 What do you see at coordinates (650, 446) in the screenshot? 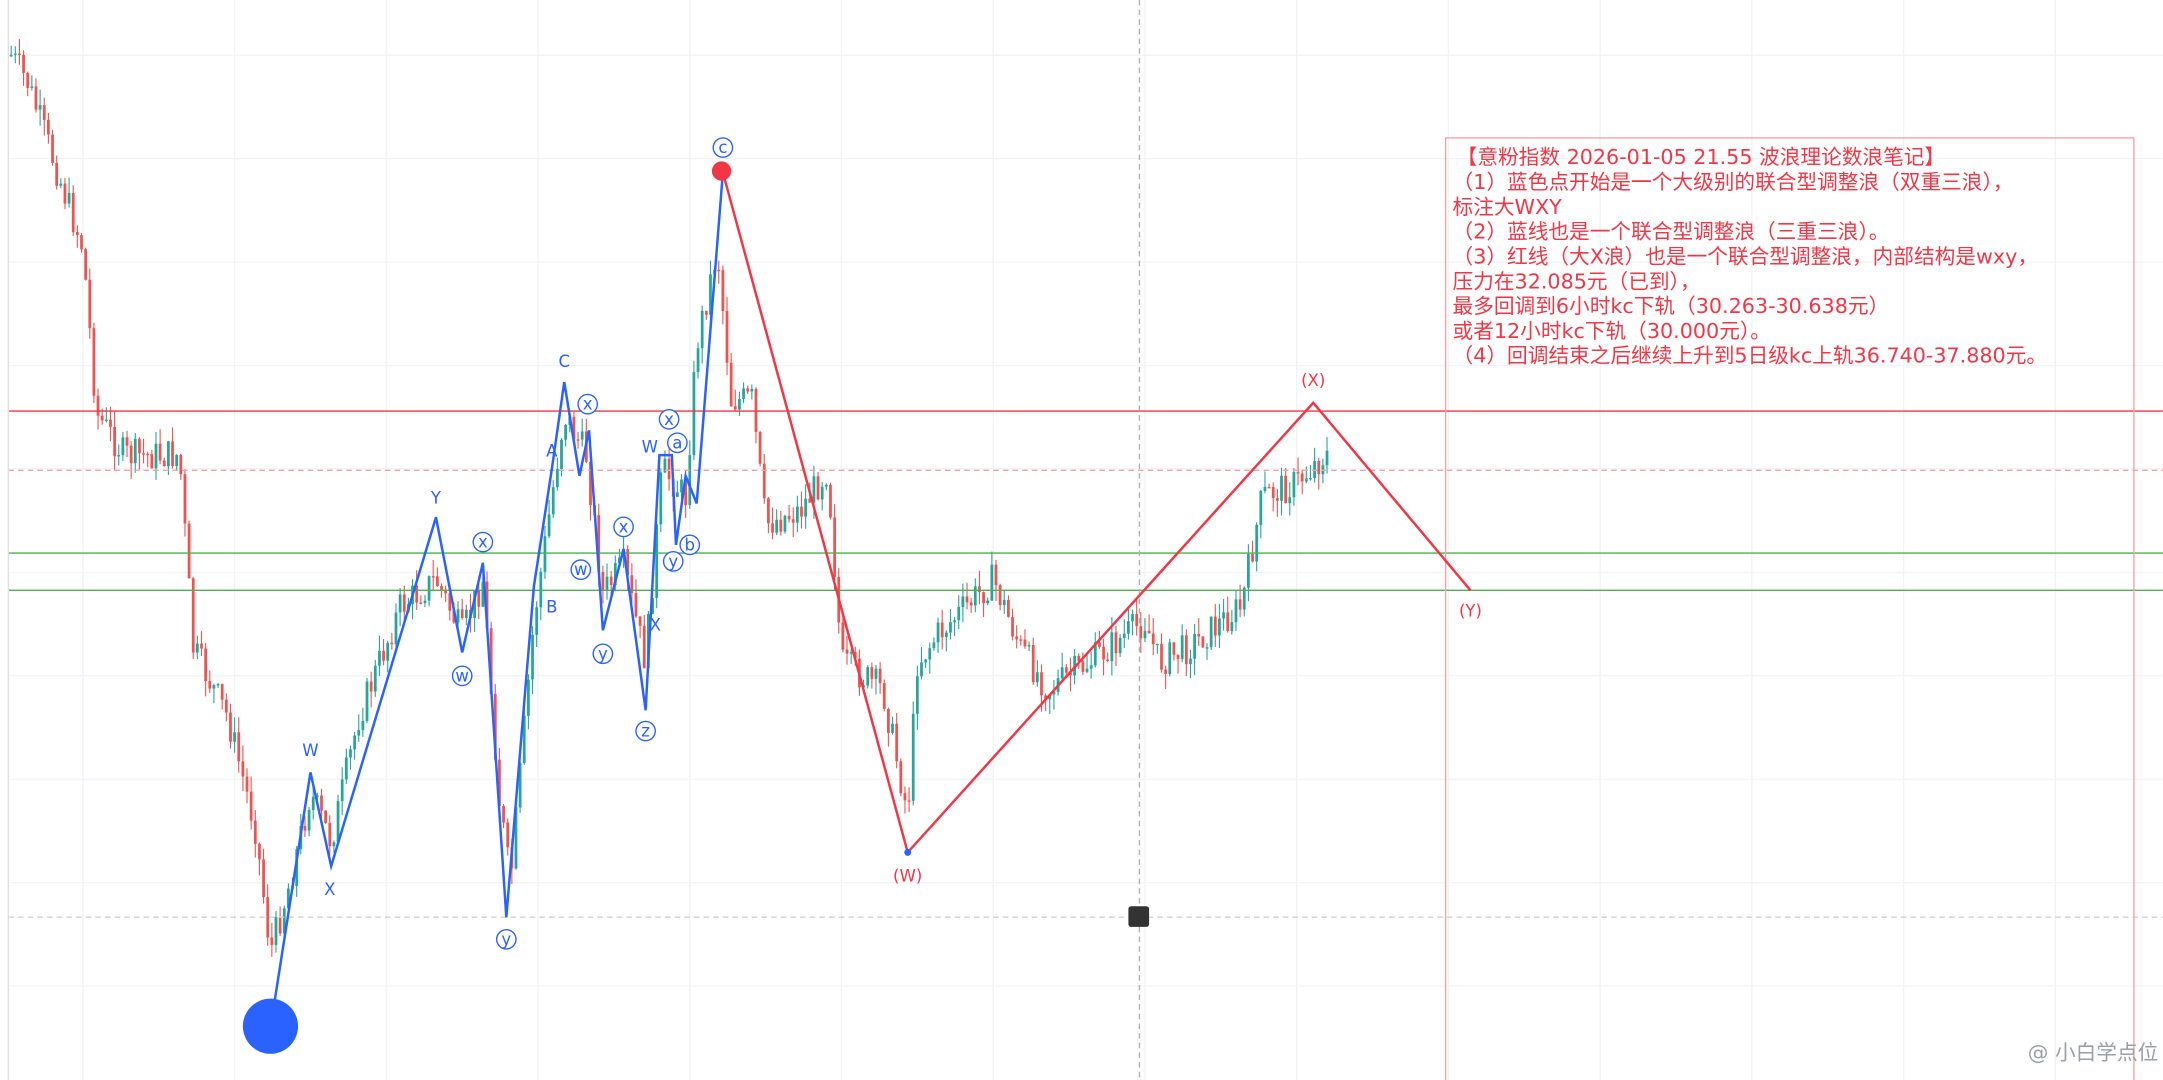
I see `wave-label: W` at bounding box center [650, 446].